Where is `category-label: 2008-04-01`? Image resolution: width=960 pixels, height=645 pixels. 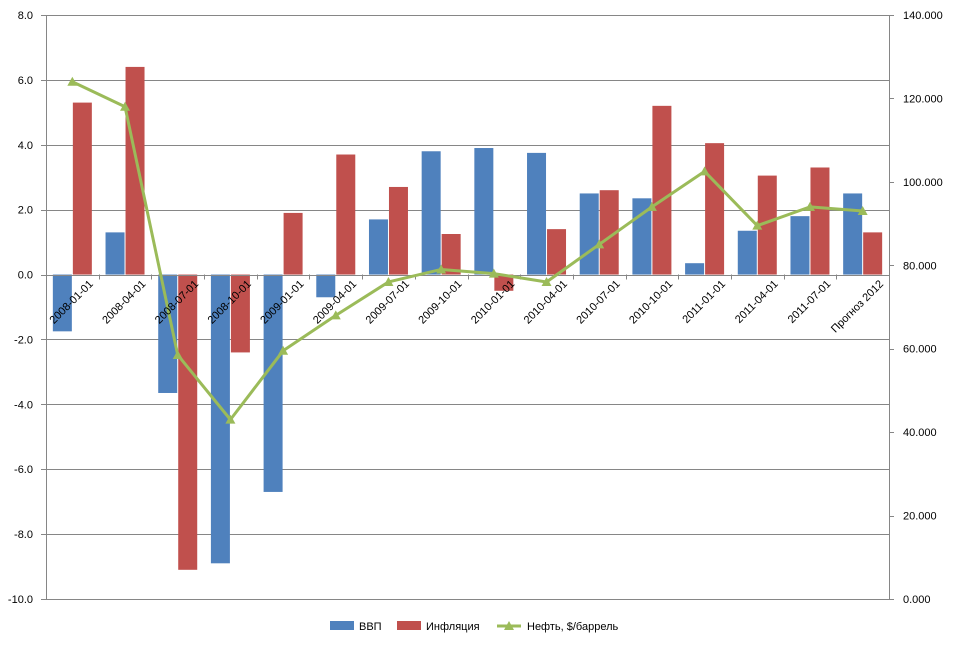
category-label: 2008-04-01 is located at coordinates (124, 302).